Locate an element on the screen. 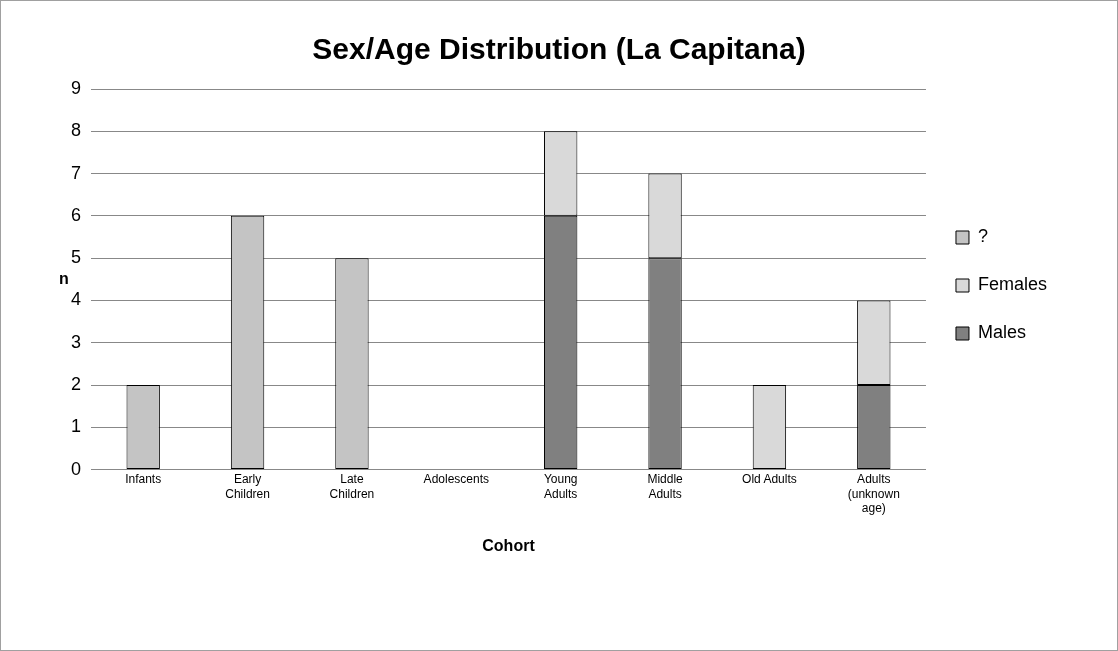  x-axis-title: Cohort is located at coordinates (509, 545).